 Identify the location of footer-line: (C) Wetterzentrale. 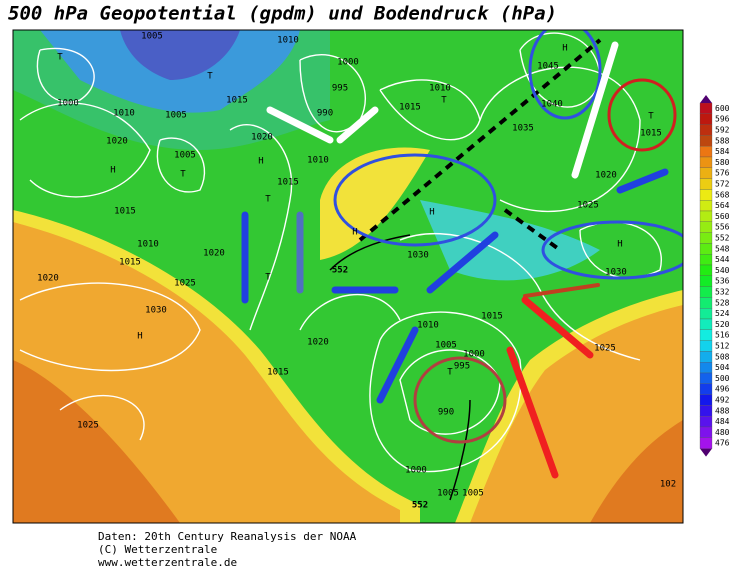
(157, 549).